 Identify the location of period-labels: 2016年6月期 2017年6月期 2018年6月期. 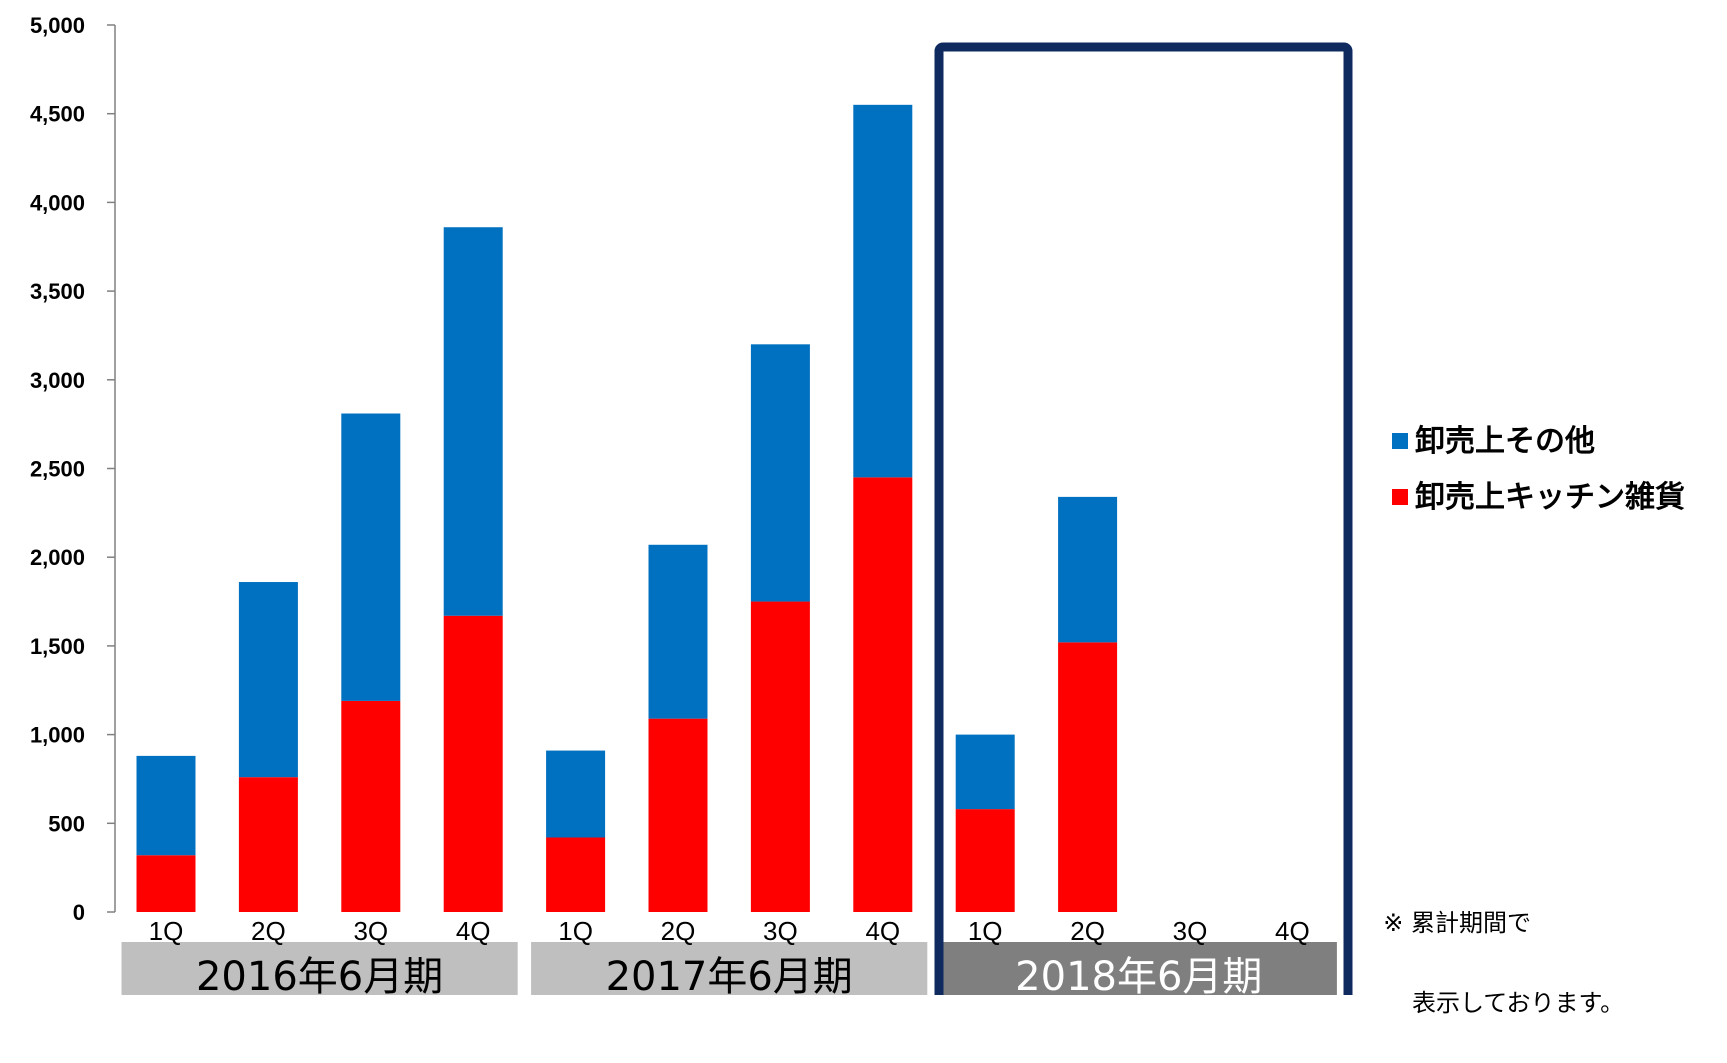
(729, 968).